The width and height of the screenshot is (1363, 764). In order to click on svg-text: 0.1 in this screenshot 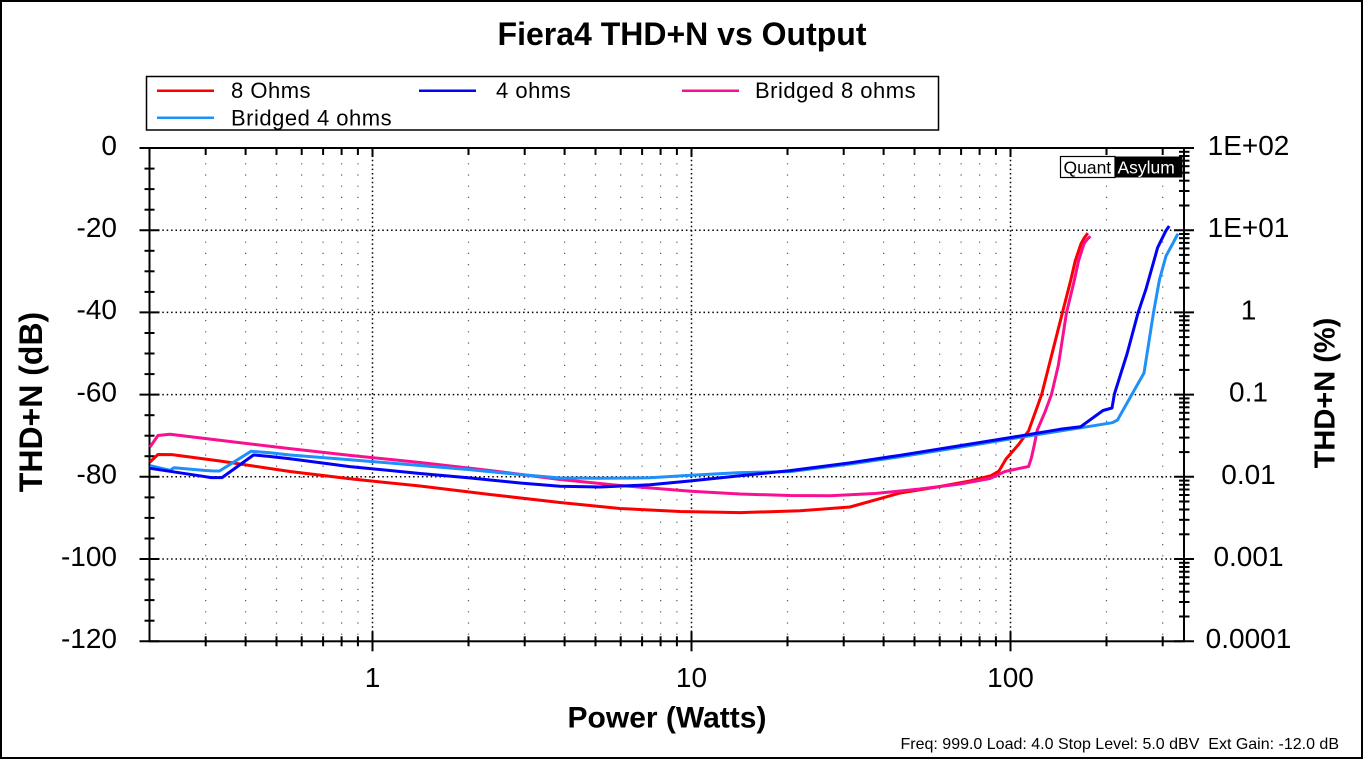, I will do `click(1248, 392)`.